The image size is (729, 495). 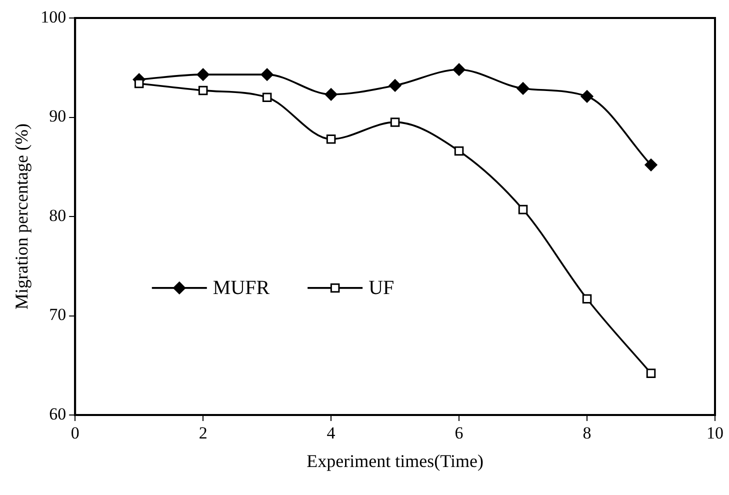 I want to click on x-tick-label: 4, so click(x=331, y=433).